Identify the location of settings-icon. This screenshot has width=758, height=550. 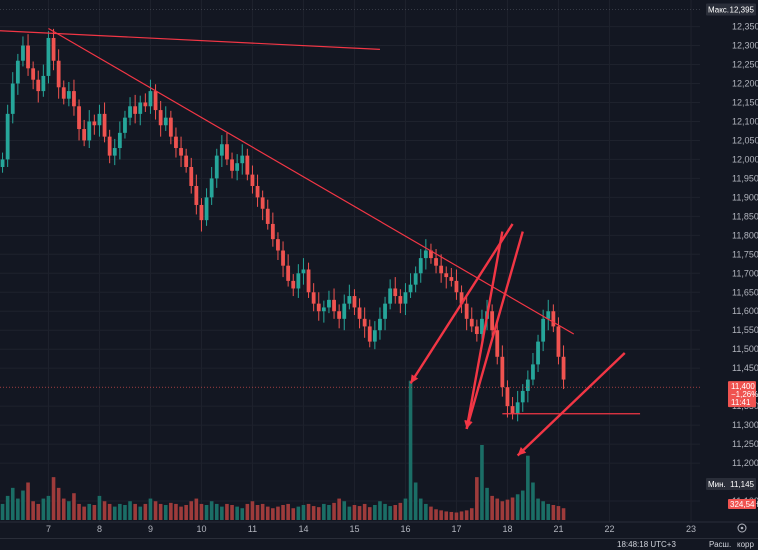
(742, 528).